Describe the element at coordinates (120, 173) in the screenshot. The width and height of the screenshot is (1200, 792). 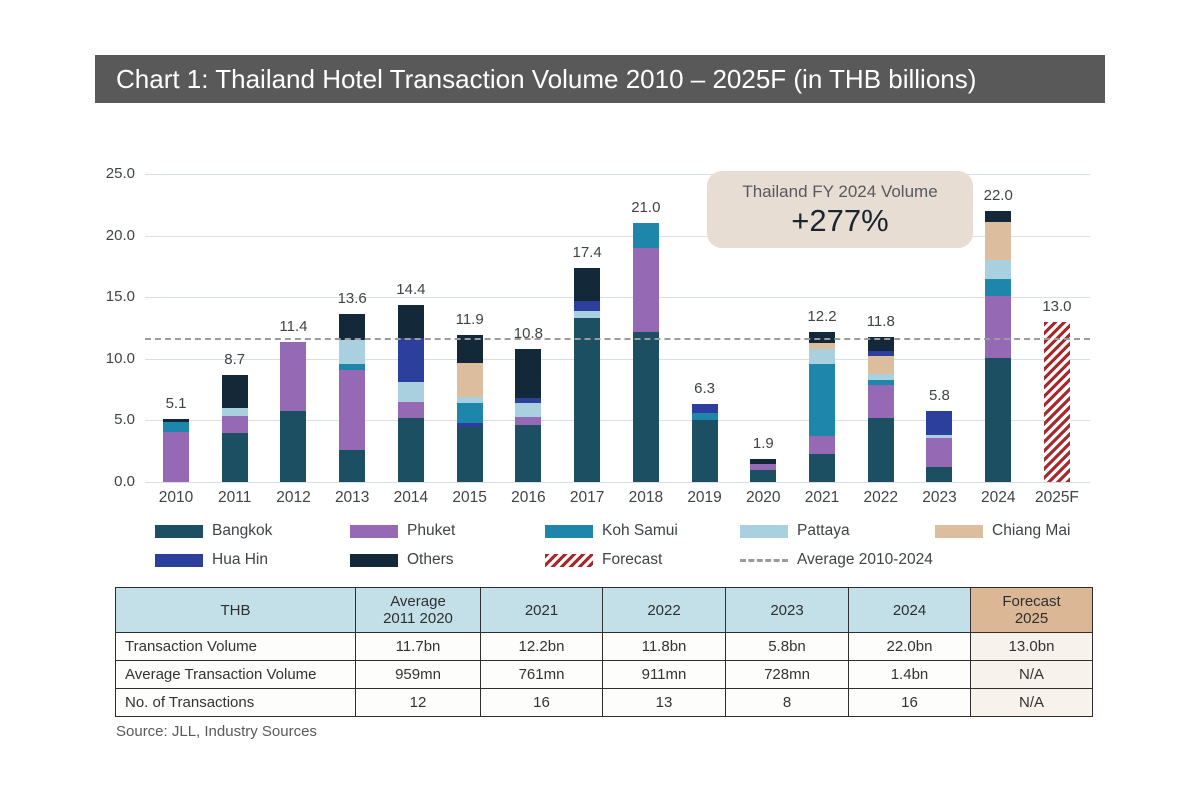
I see `y-tick-label: 25.0` at that location.